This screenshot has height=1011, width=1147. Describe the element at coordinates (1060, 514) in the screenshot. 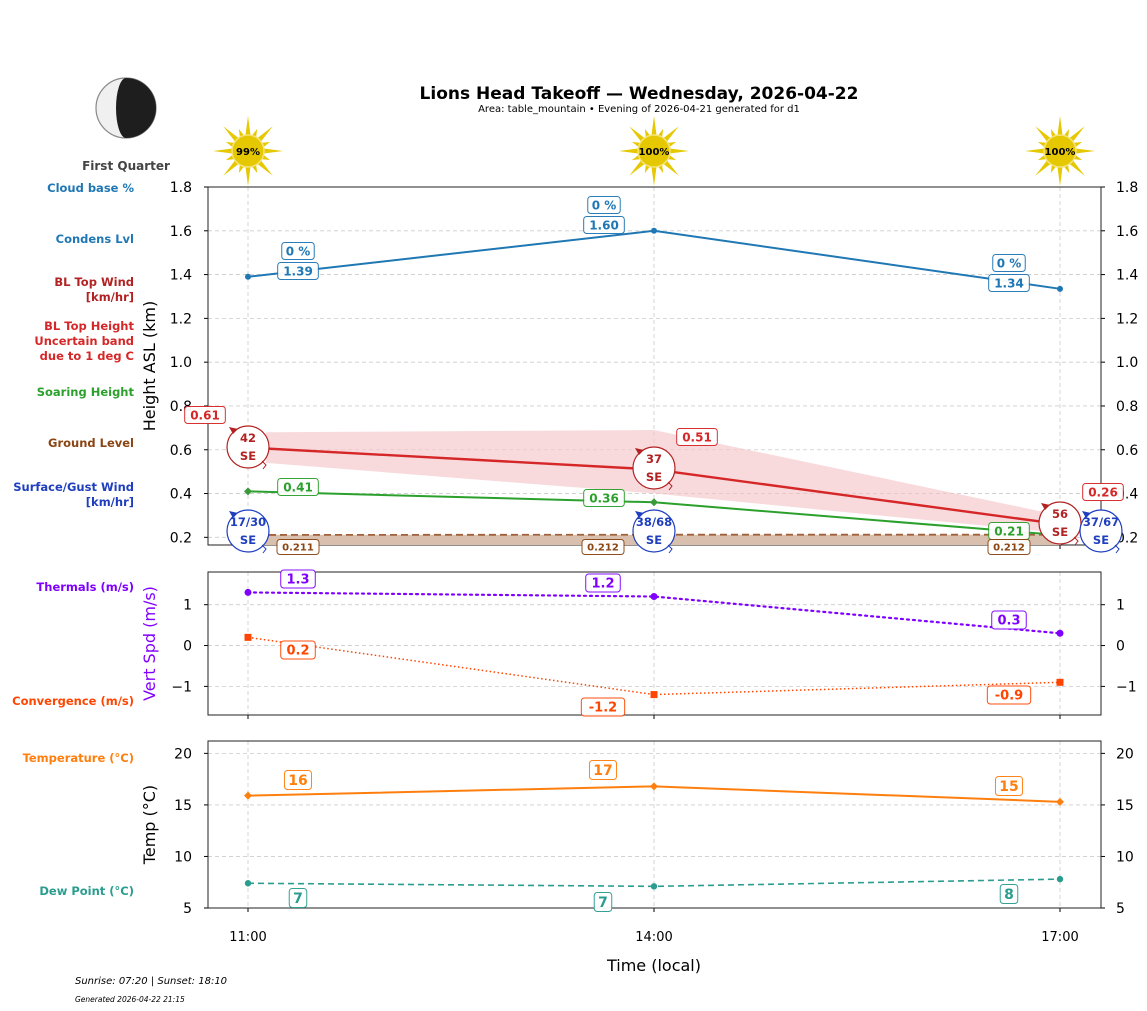

I see `bltop-wind-speed: 56` at that location.